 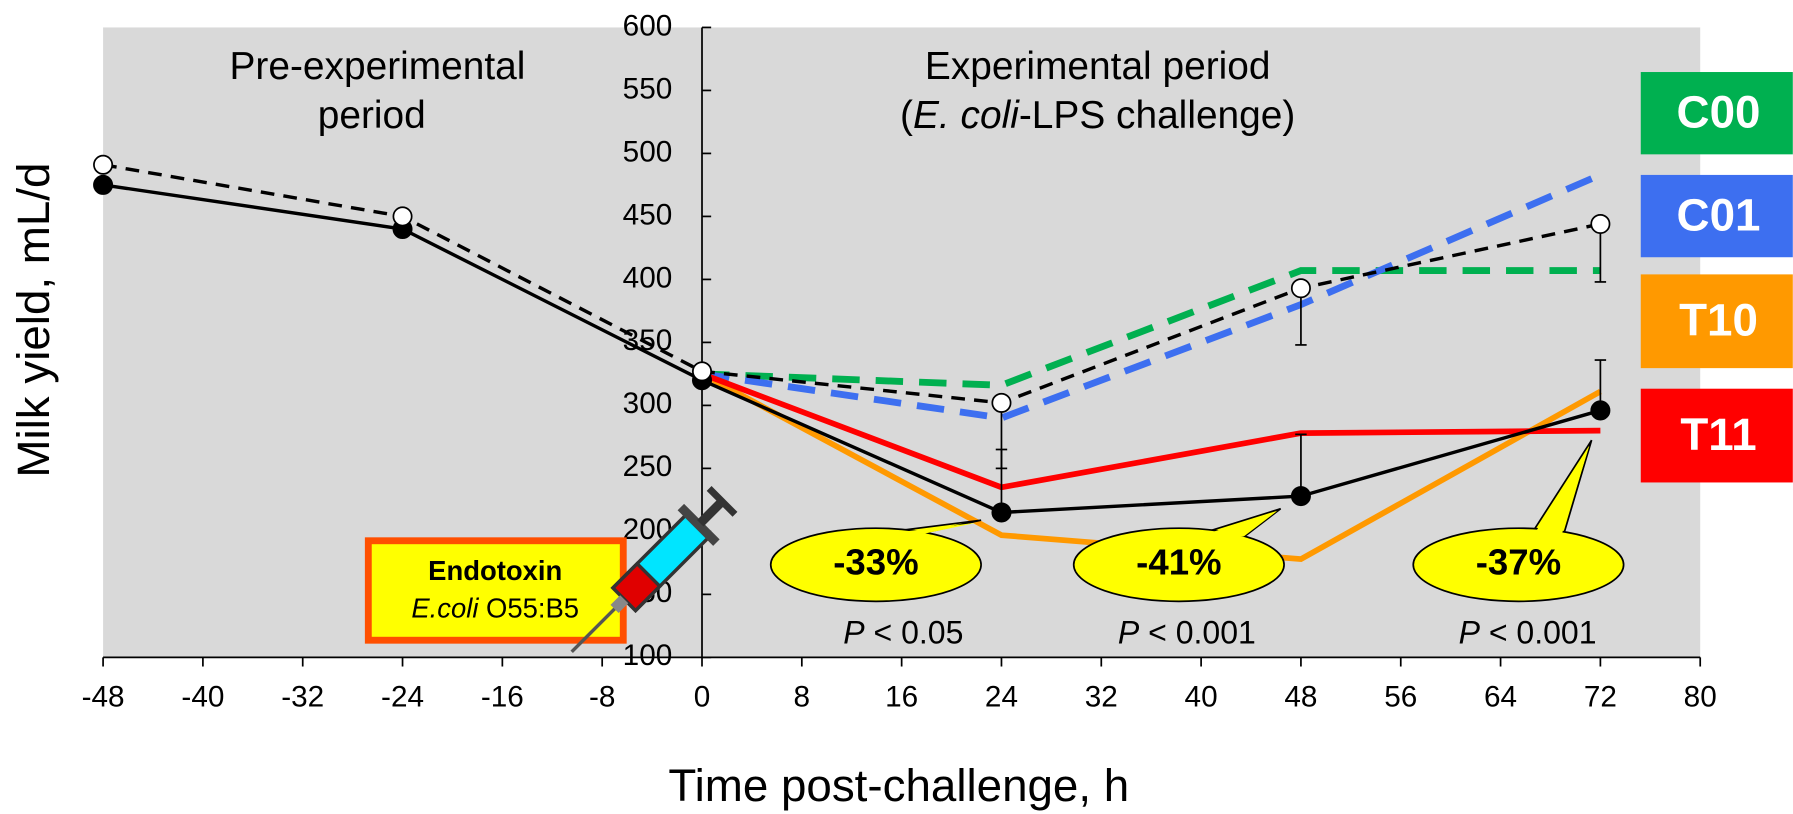 I want to click on x-tick-label: 40, so click(x=1201, y=696).